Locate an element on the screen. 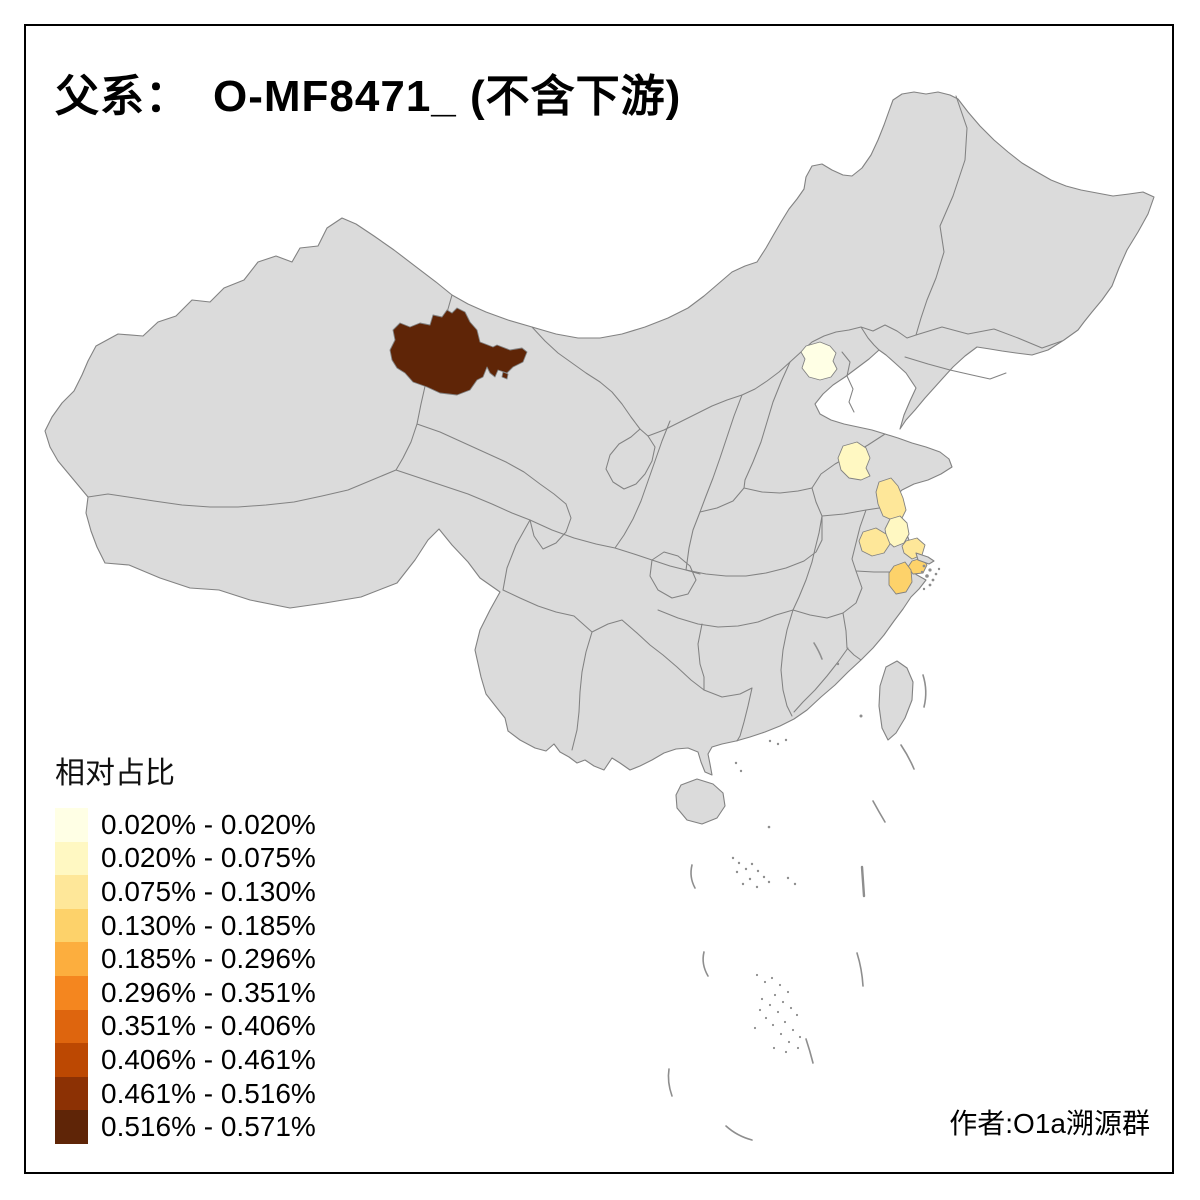  map-region-northwest-dark-islet is located at coordinates (505, 375).